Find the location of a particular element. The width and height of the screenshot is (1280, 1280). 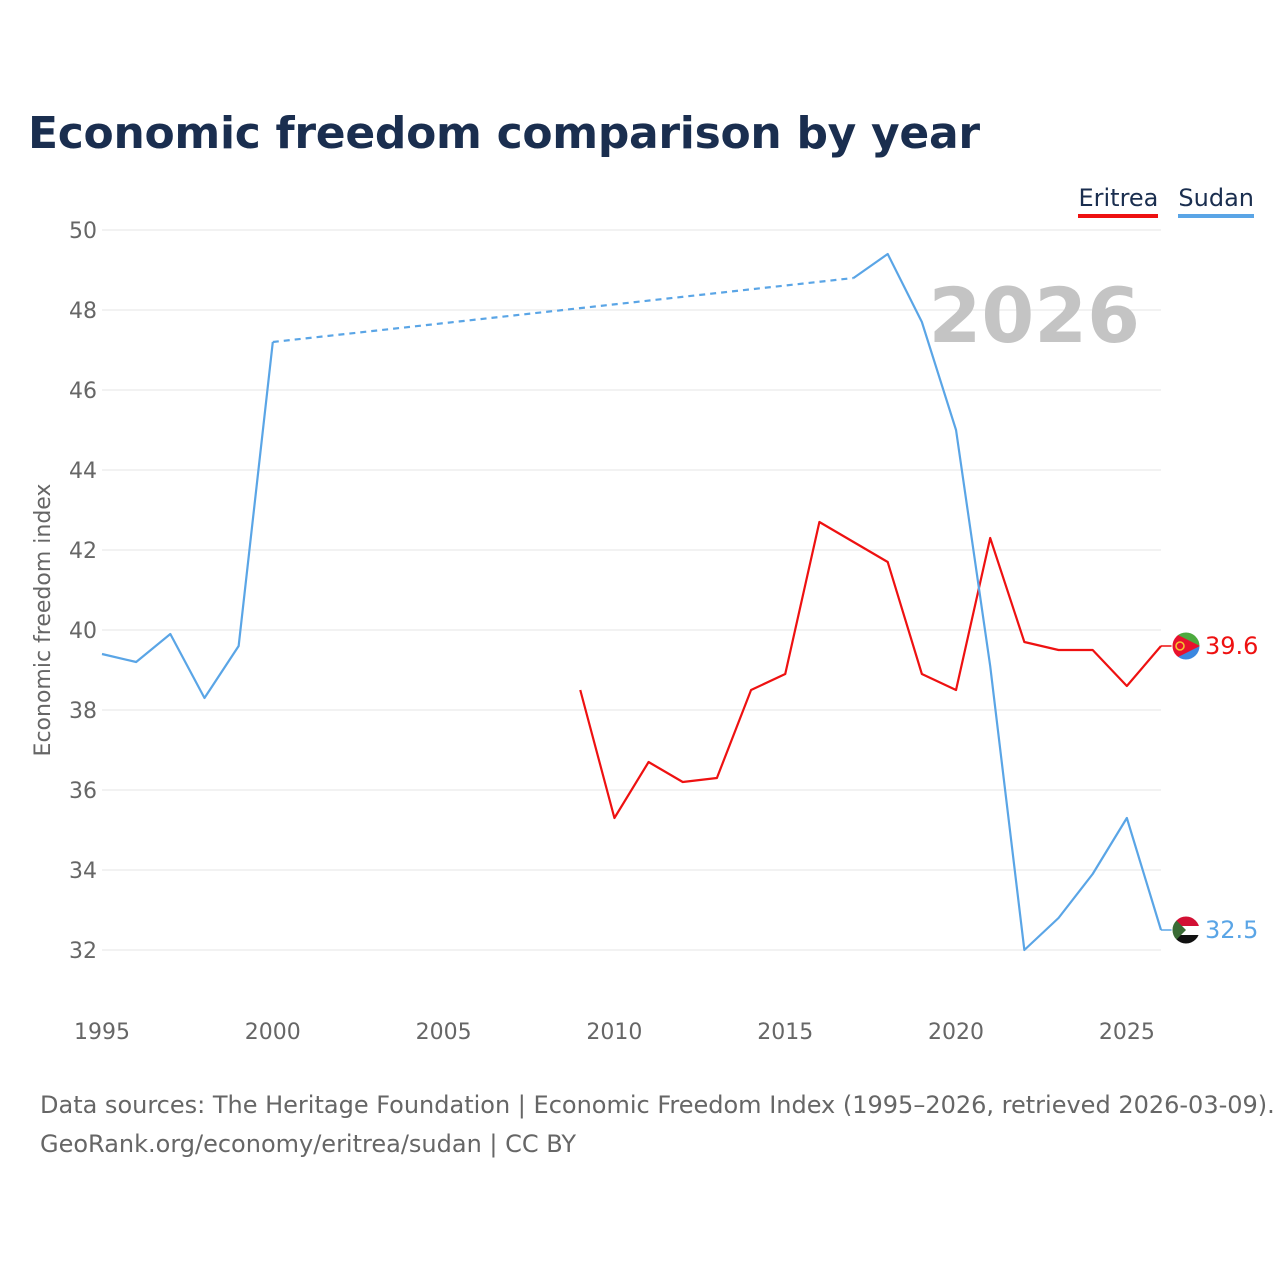

y-tick-label-46: 46 is located at coordinates (83, 391).